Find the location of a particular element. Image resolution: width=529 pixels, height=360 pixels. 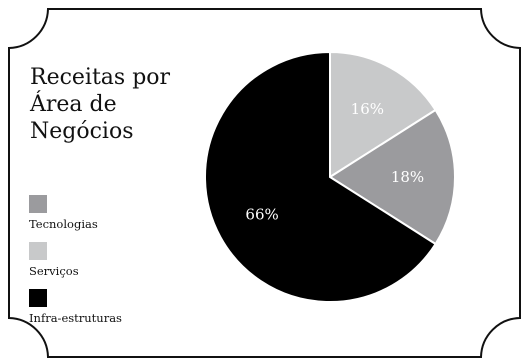

chart-title: Receitas por Área de Negócios is located at coordinates (110, 104).